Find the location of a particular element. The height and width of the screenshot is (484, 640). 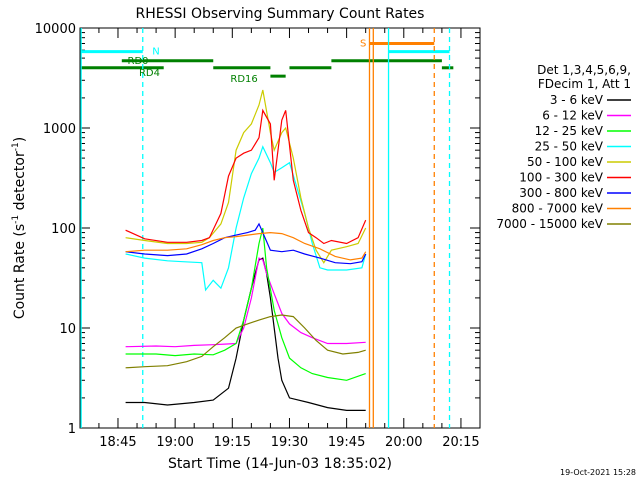

y-tick-label: 10000 is located at coordinates (55, 29).